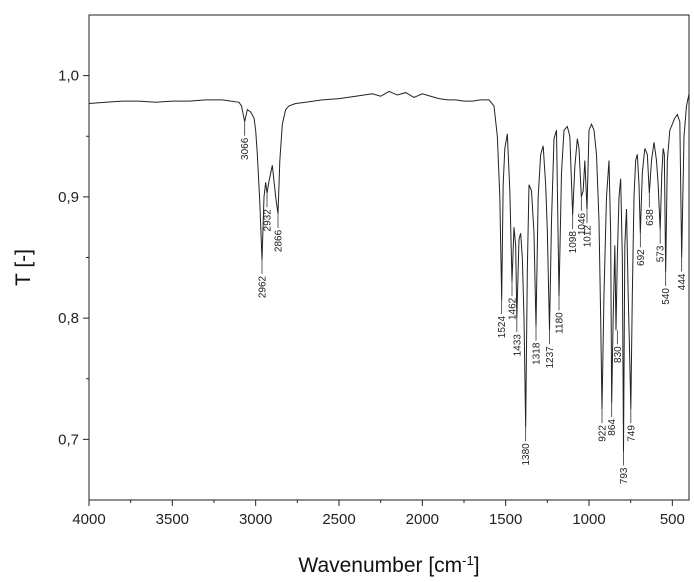  What do you see at coordinates (526, 454) in the screenshot?
I see `peak-label: 1380` at bounding box center [526, 454].